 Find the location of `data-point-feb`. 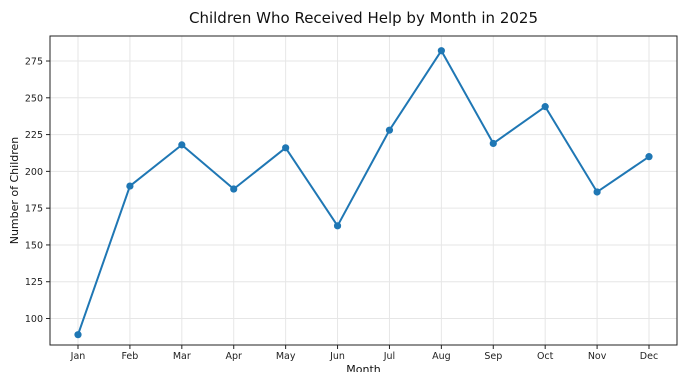

data-point-feb is located at coordinates (130, 186).